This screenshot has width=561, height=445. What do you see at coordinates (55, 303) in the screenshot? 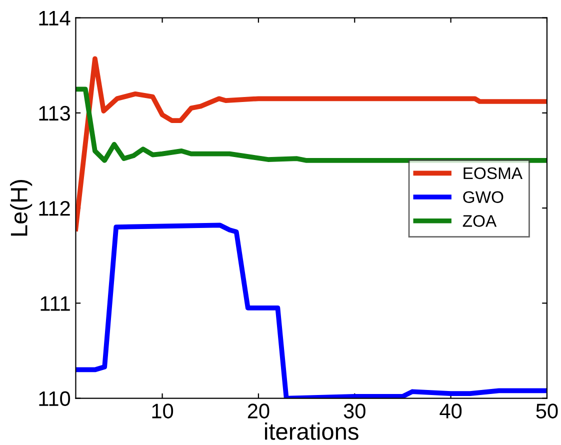
I see `y-tick-label: 111` at bounding box center [55, 303].